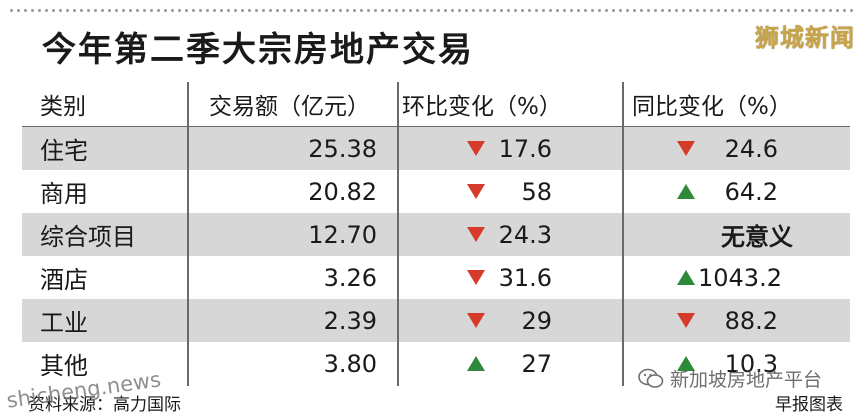 Image resolution: width=865 pixels, height=419 pixels. What do you see at coordinates (64, 151) in the screenshot?
I see `cell-category: 住宅` at bounding box center [64, 151].